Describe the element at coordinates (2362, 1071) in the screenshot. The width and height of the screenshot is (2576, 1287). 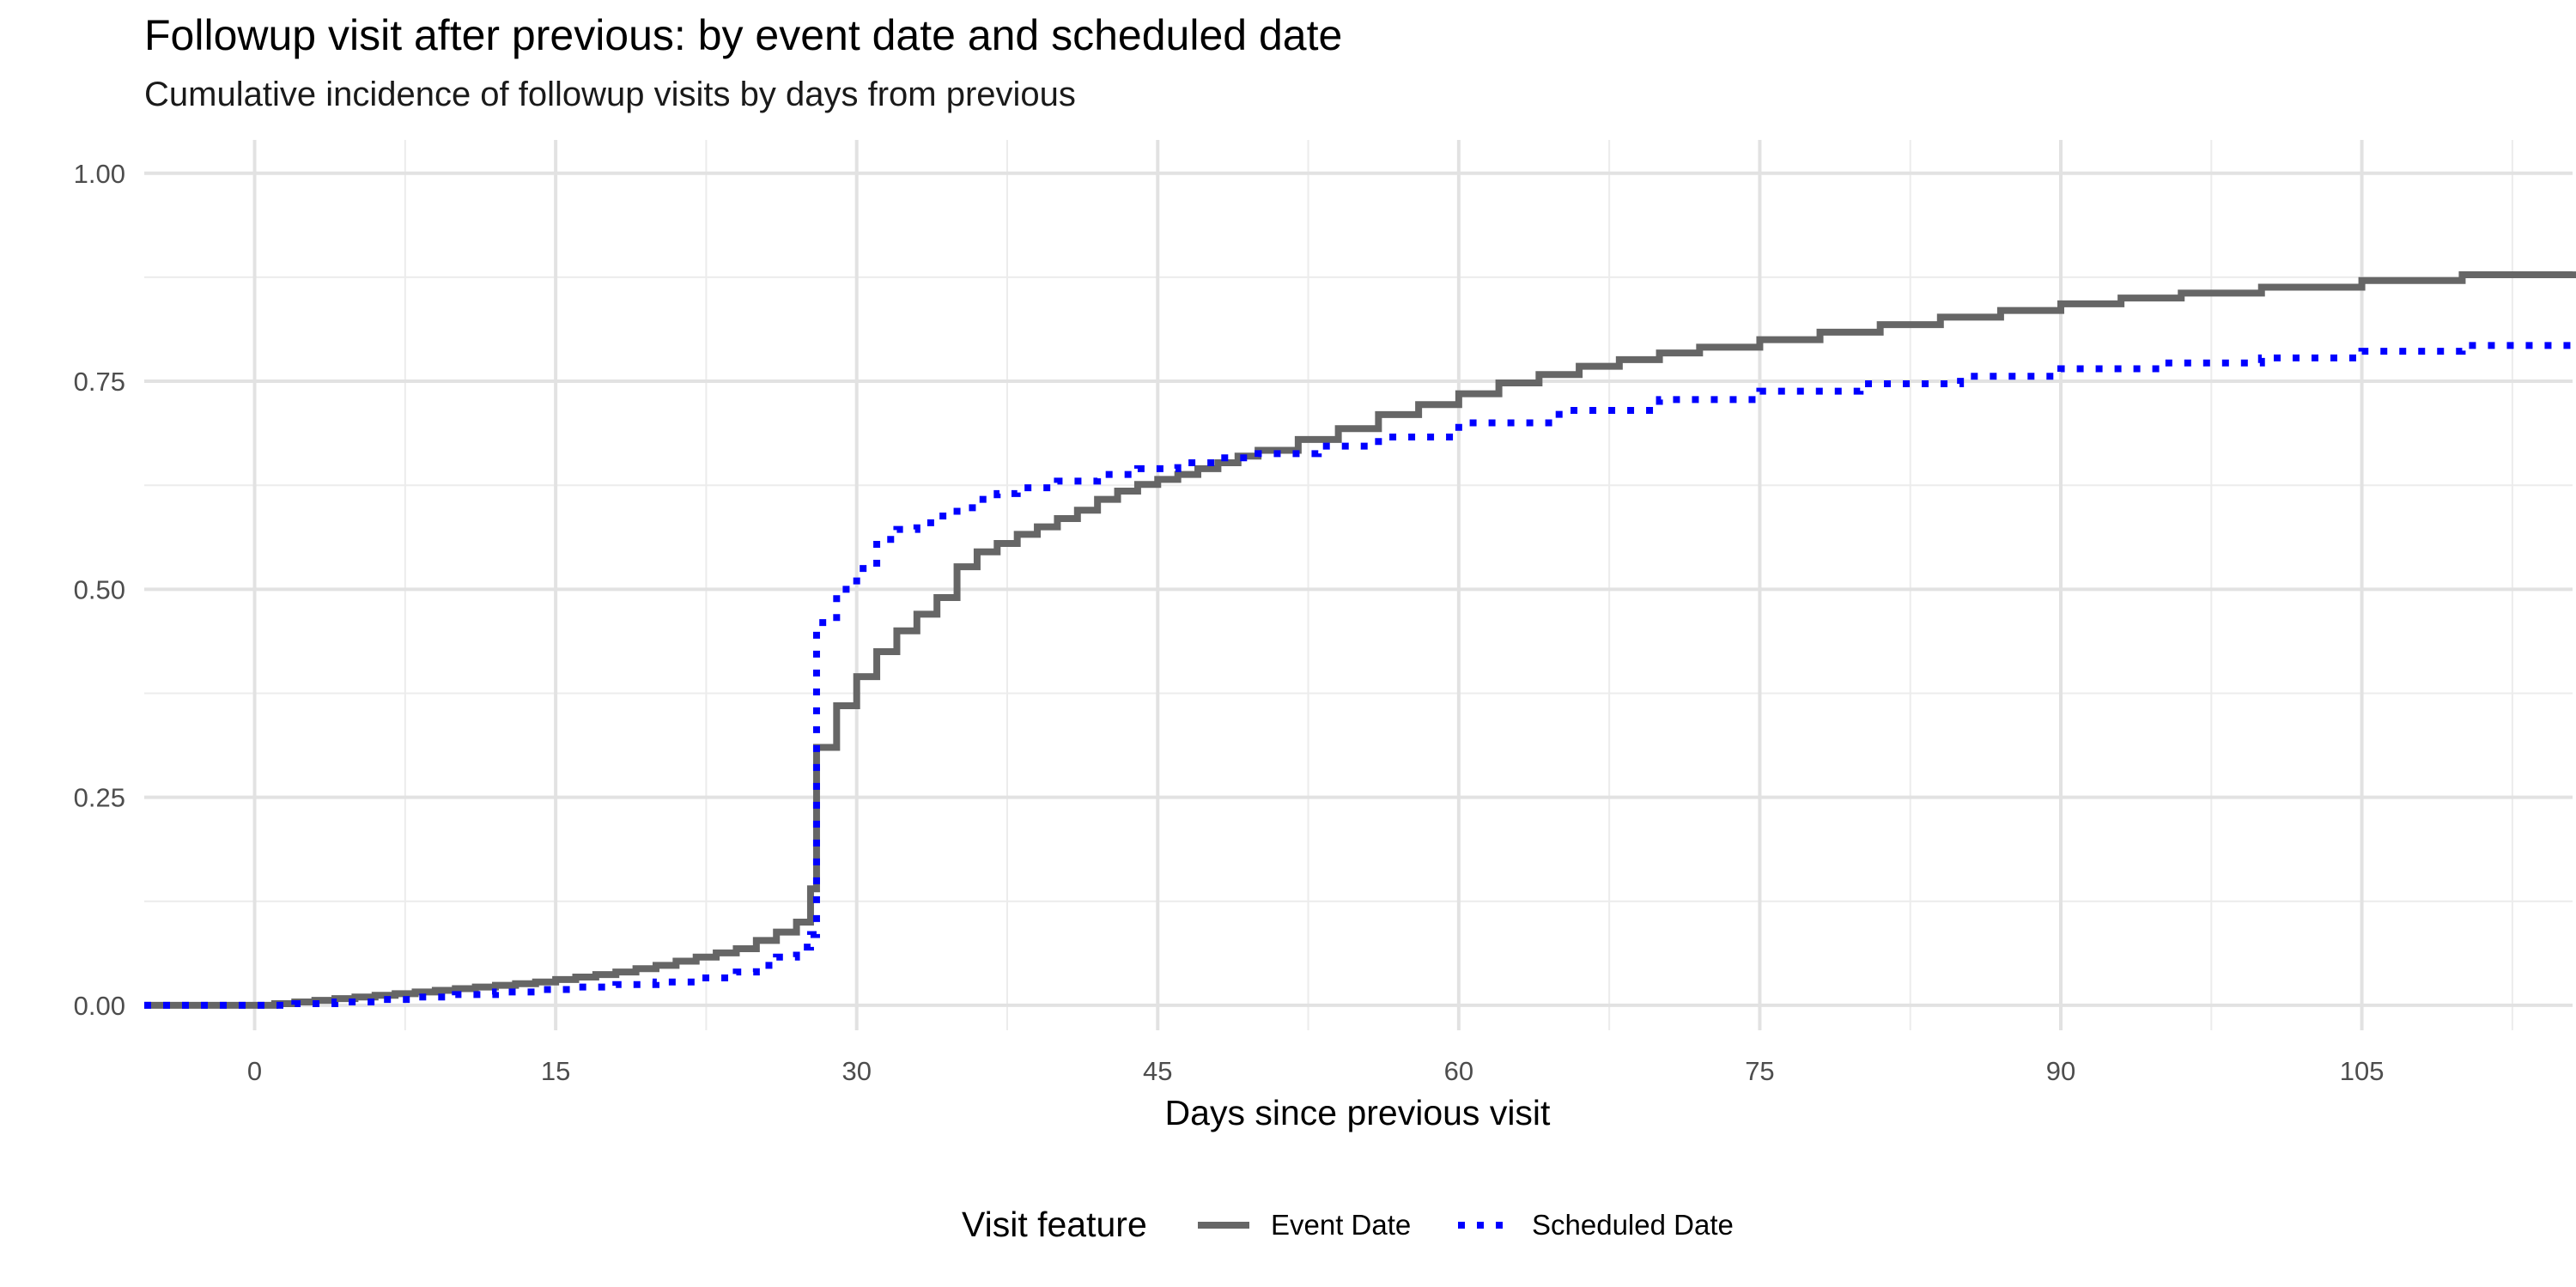
I see `x-tick-label: 105` at that location.